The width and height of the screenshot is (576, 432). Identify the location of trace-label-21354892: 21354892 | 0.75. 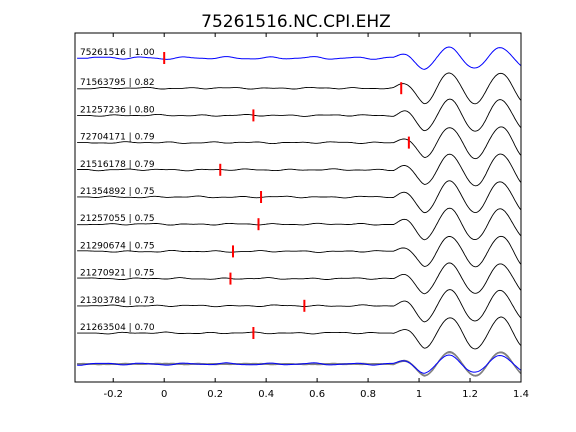
(117, 192).